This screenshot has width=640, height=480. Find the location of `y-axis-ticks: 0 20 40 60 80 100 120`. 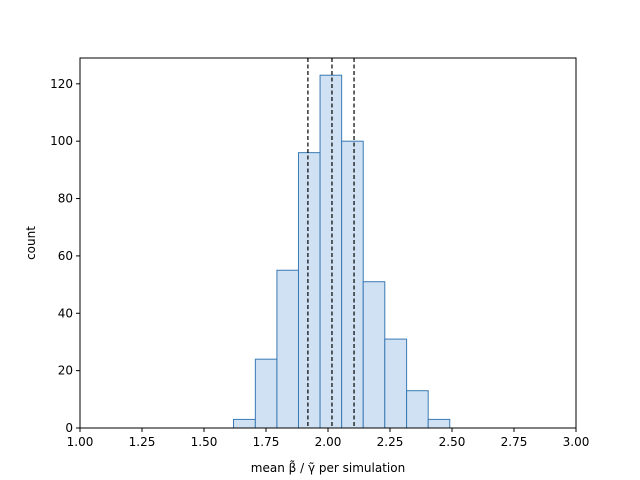

y-axis-ticks: 0 20 40 60 80 100 120 is located at coordinates (65, 256).